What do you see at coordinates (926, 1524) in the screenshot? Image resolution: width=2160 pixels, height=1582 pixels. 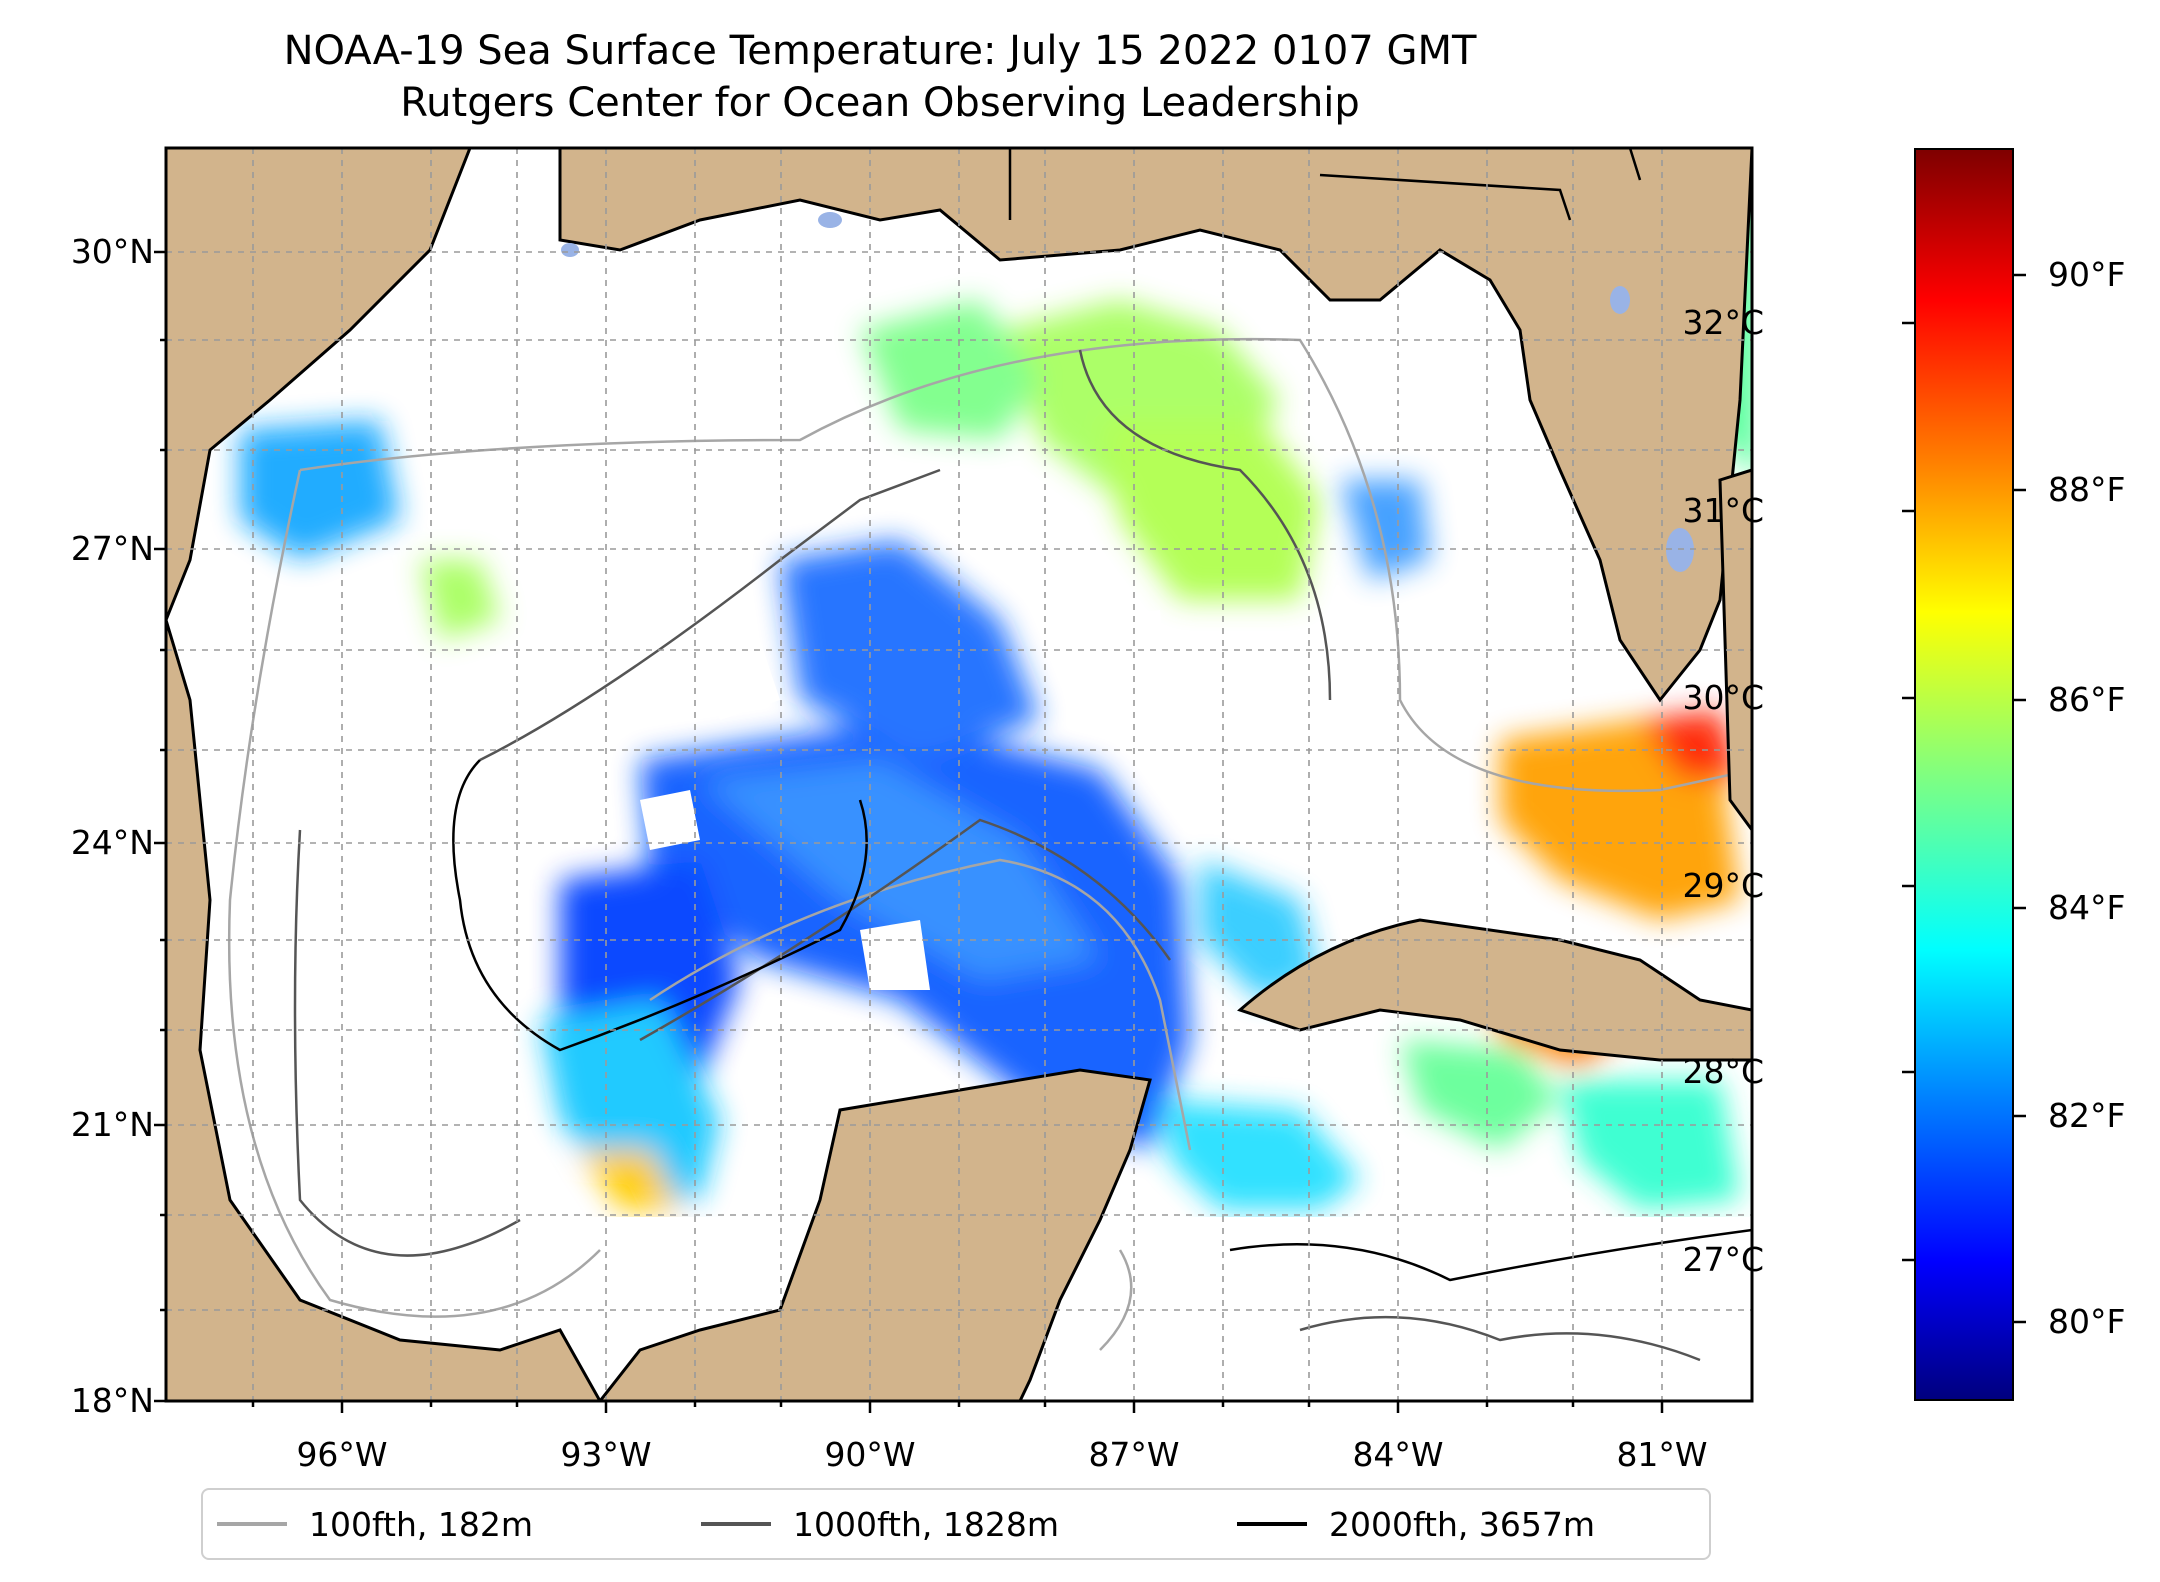 I see `legend-label: 1000fth, 1828m` at bounding box center [926, 1524].